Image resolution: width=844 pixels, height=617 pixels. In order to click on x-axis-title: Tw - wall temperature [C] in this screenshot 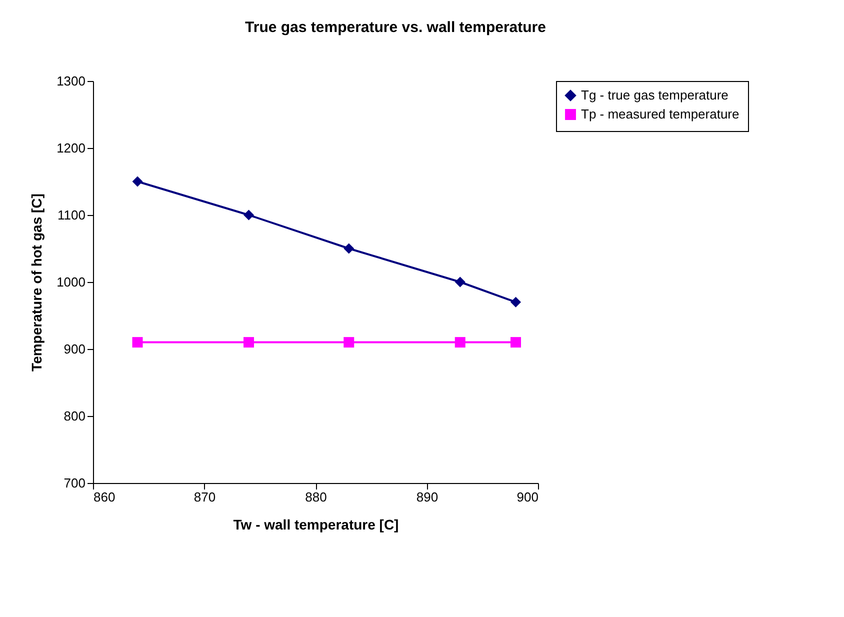, I will do `click(316, 524)`.